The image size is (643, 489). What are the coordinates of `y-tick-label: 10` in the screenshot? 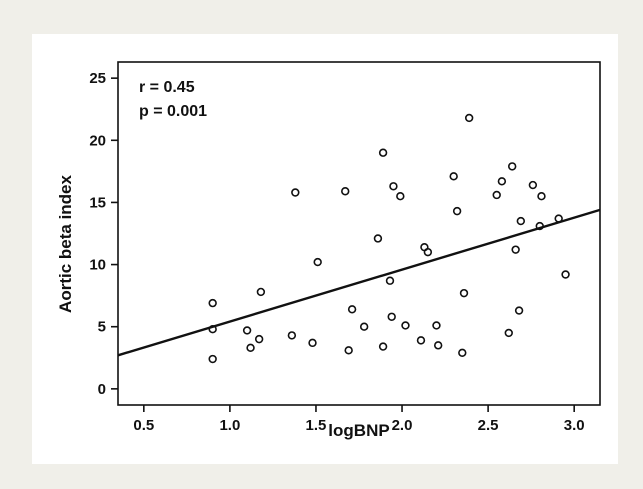 It's located at (97, 265).